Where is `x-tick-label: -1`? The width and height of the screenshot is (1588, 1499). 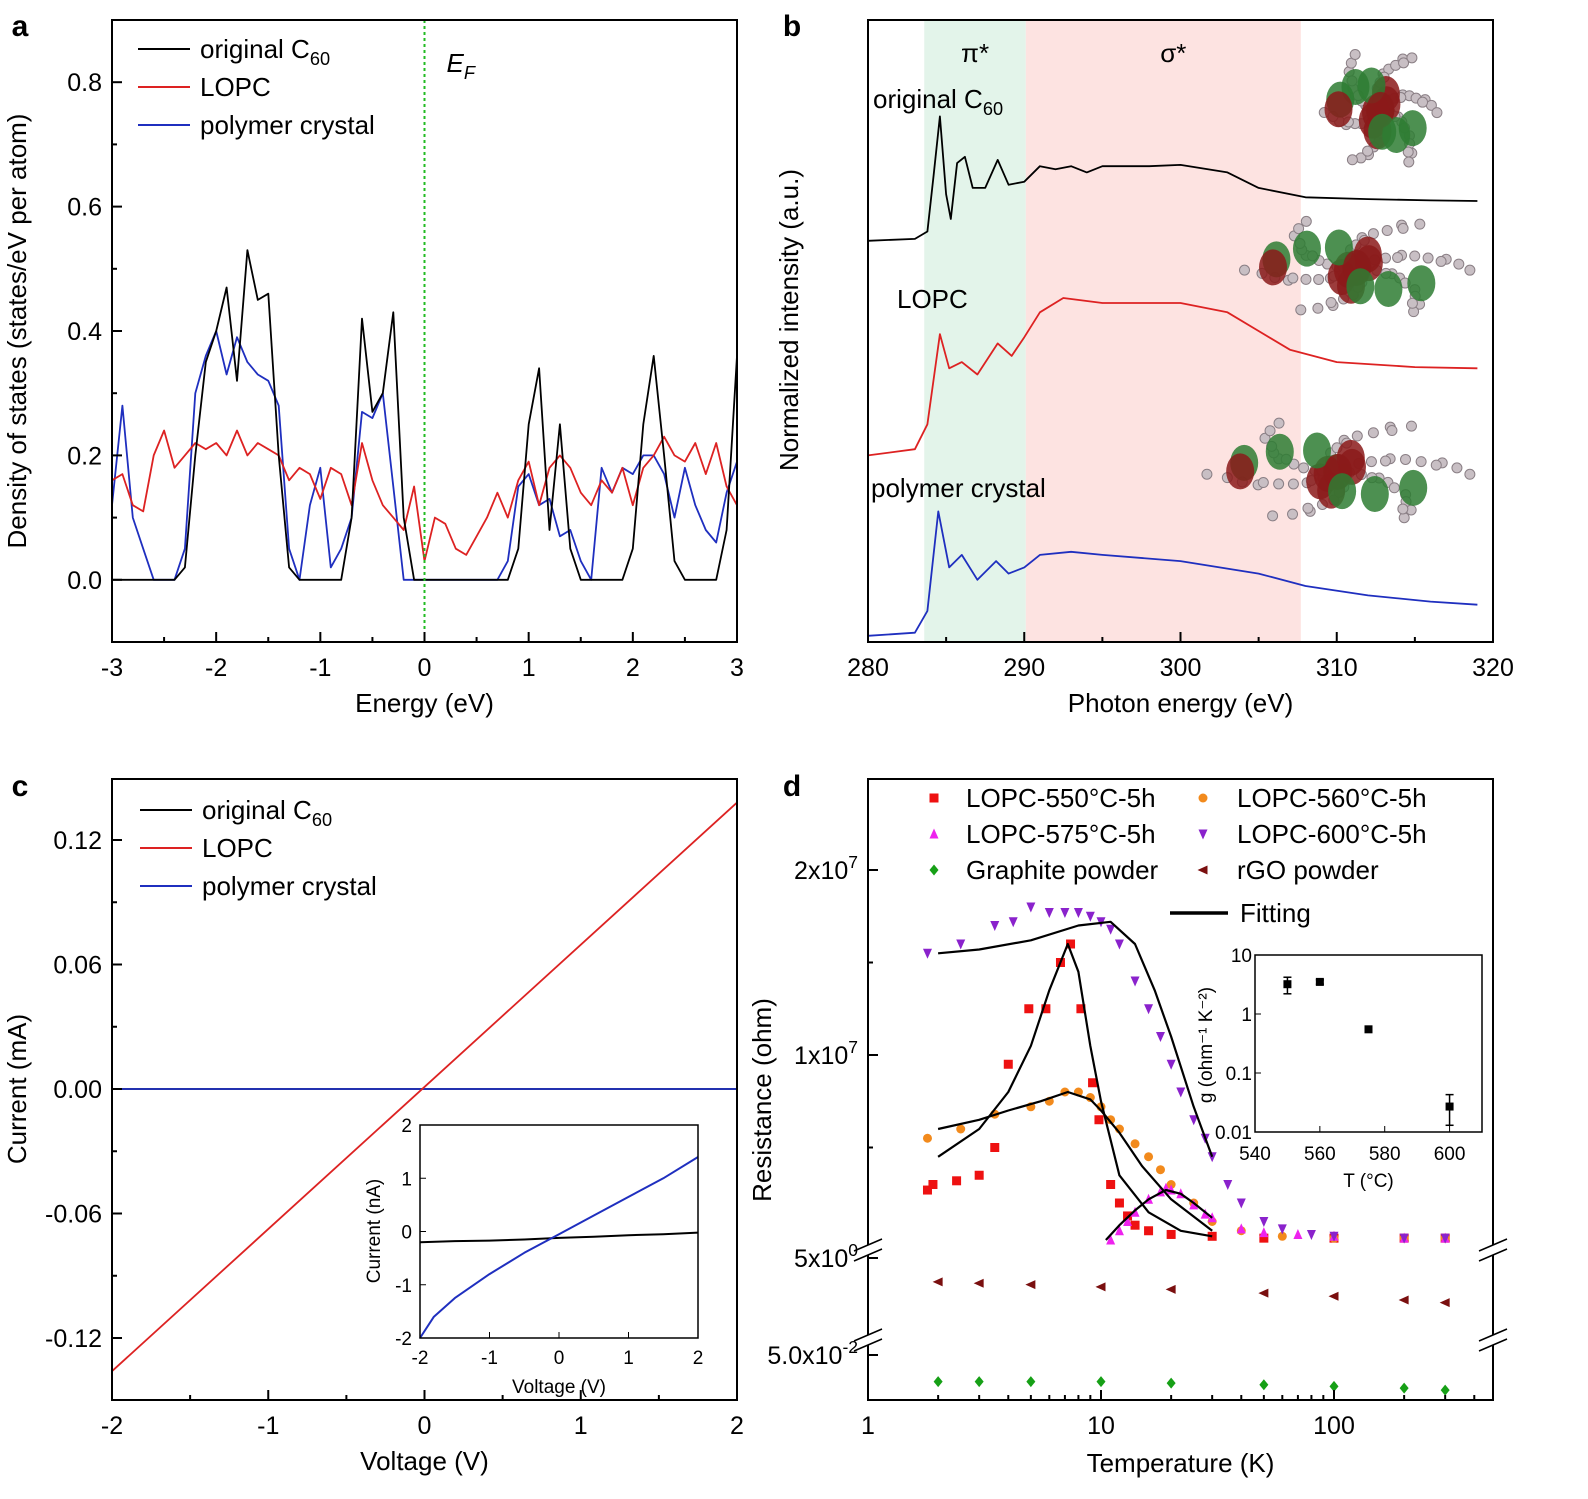
x-tick-label: -1 is located at coordinates (268, 1426).